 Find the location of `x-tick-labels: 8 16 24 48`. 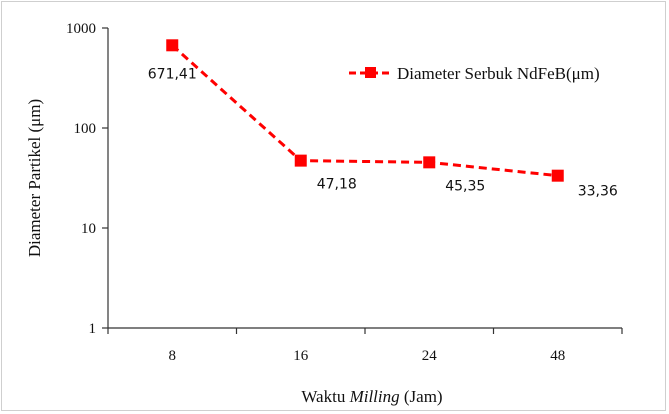

x-tick-labels: 8 16 24 48 is located at coordinates (367, 356).